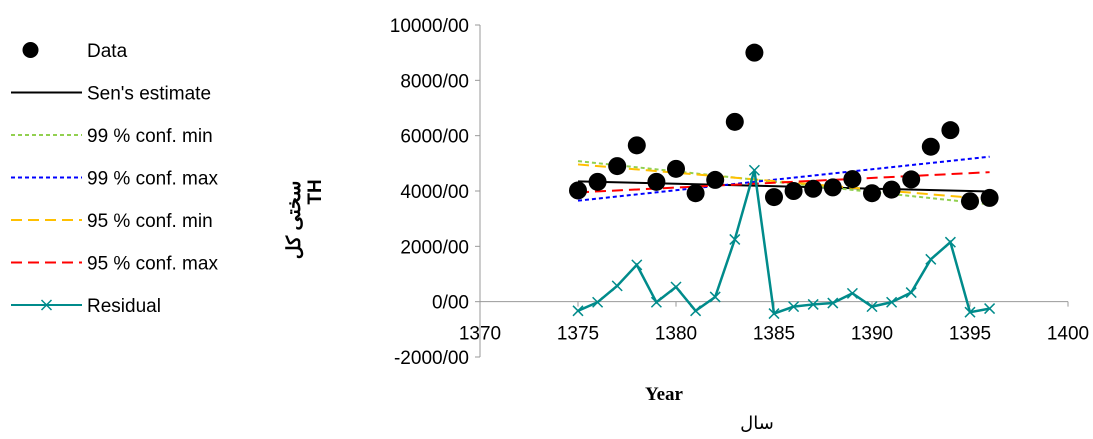 Image resolution: width=1093 pixels, height=439 pixels. What do you see at coordinates (970, 334) in the screenshot?
I see `x-tick-label: 1395` at bounding box center [970, 334].